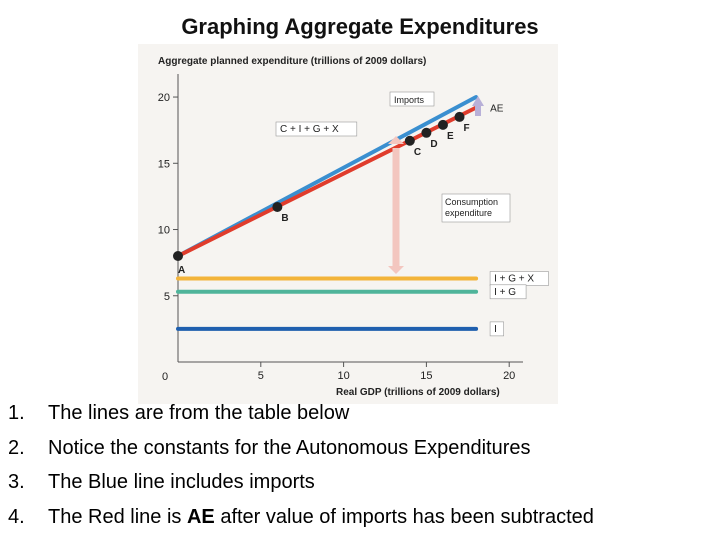 The height and width of the screenshot is (540, 720). I want to click on x-tick-label: 15, so click(426, 376).